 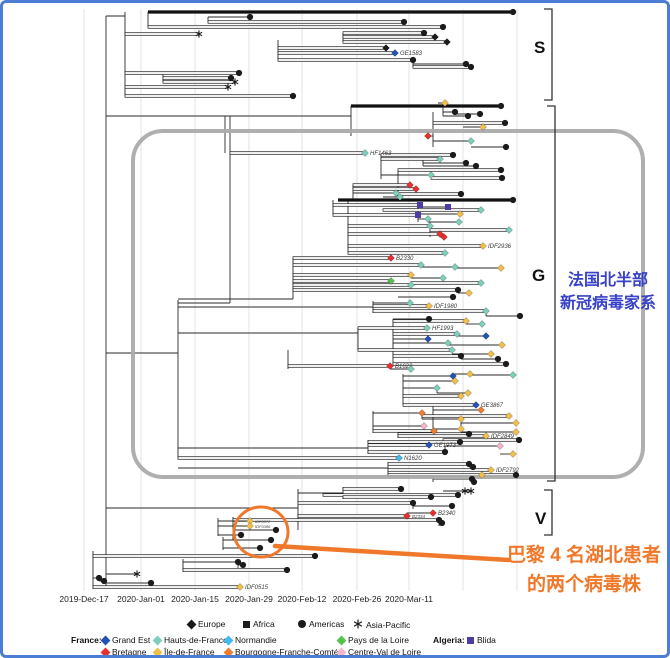 I want to click on legend-france-prefix: France:, so click(x=86, y=640).